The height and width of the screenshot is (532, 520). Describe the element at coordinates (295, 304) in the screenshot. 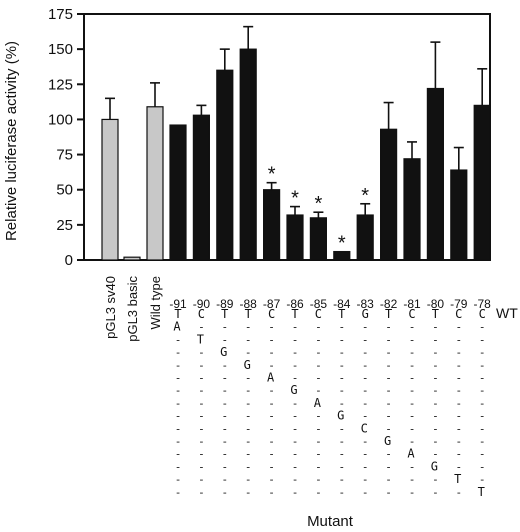

I see `x-tick-label: -86` at that location.